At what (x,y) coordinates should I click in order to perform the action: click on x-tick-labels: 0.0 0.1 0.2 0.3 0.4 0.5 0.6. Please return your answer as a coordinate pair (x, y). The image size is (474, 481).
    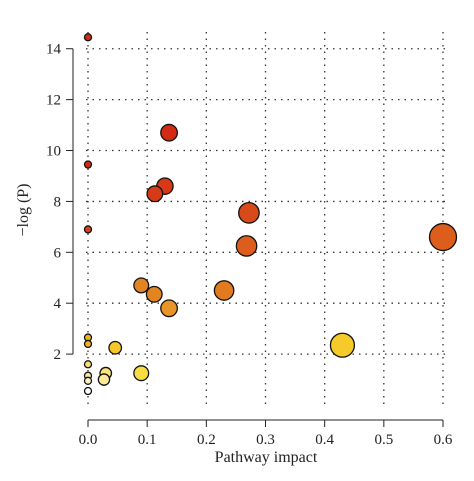
    Looking at the image, I should click on (266, 440).